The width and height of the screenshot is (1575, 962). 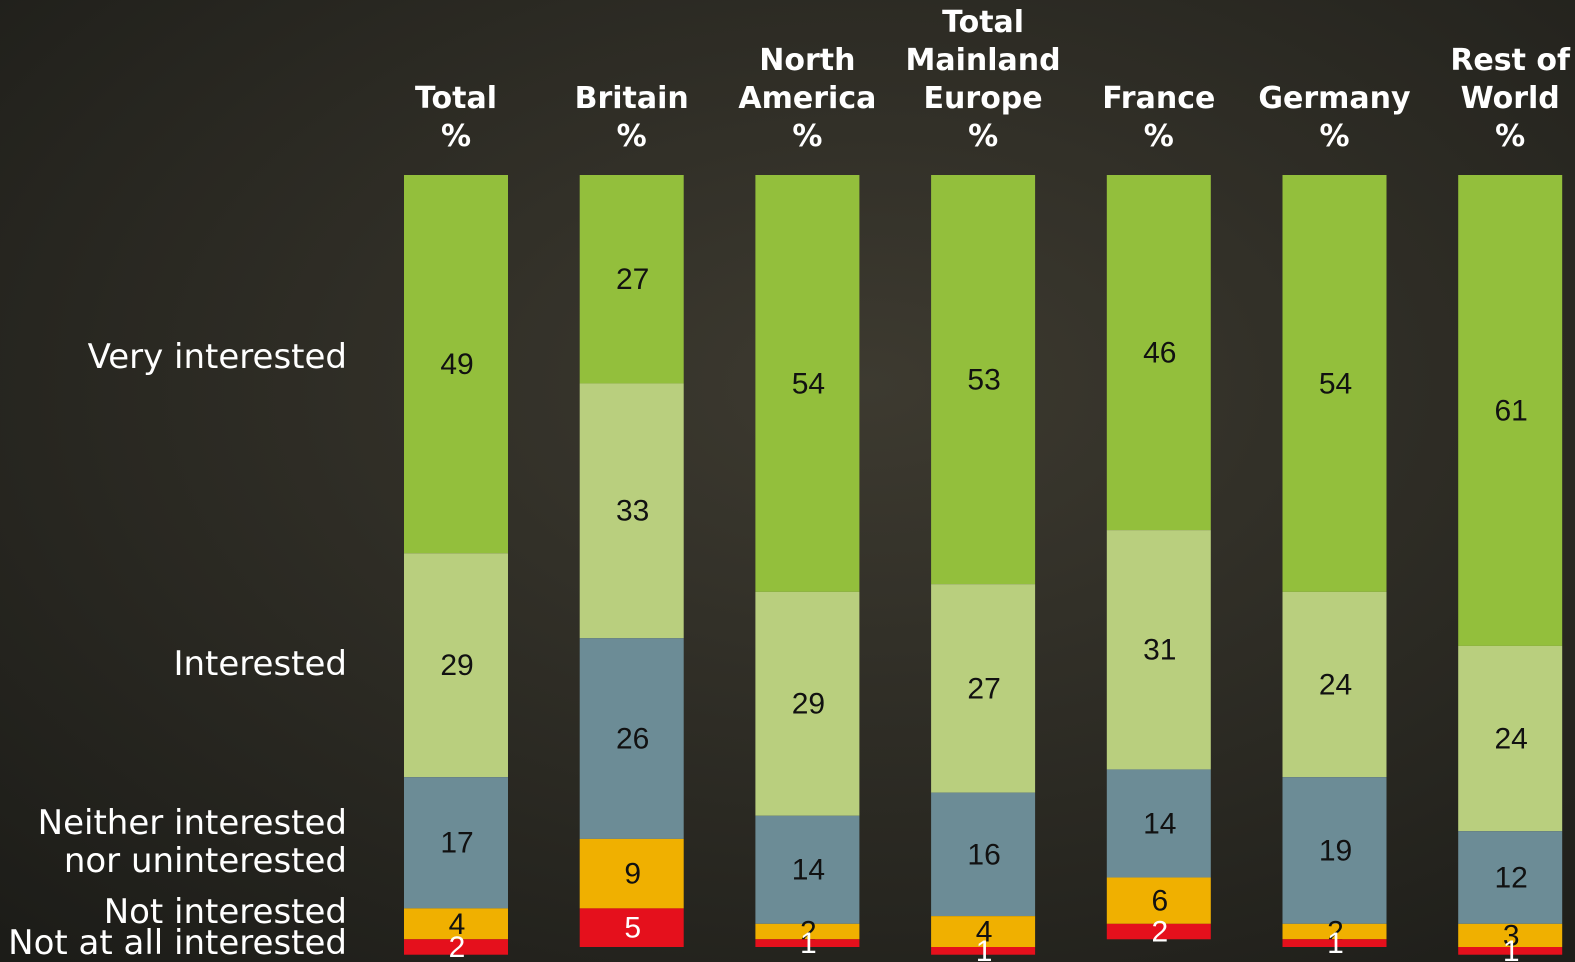 I want to click on value-label: 49, so click(x=456, y=364).